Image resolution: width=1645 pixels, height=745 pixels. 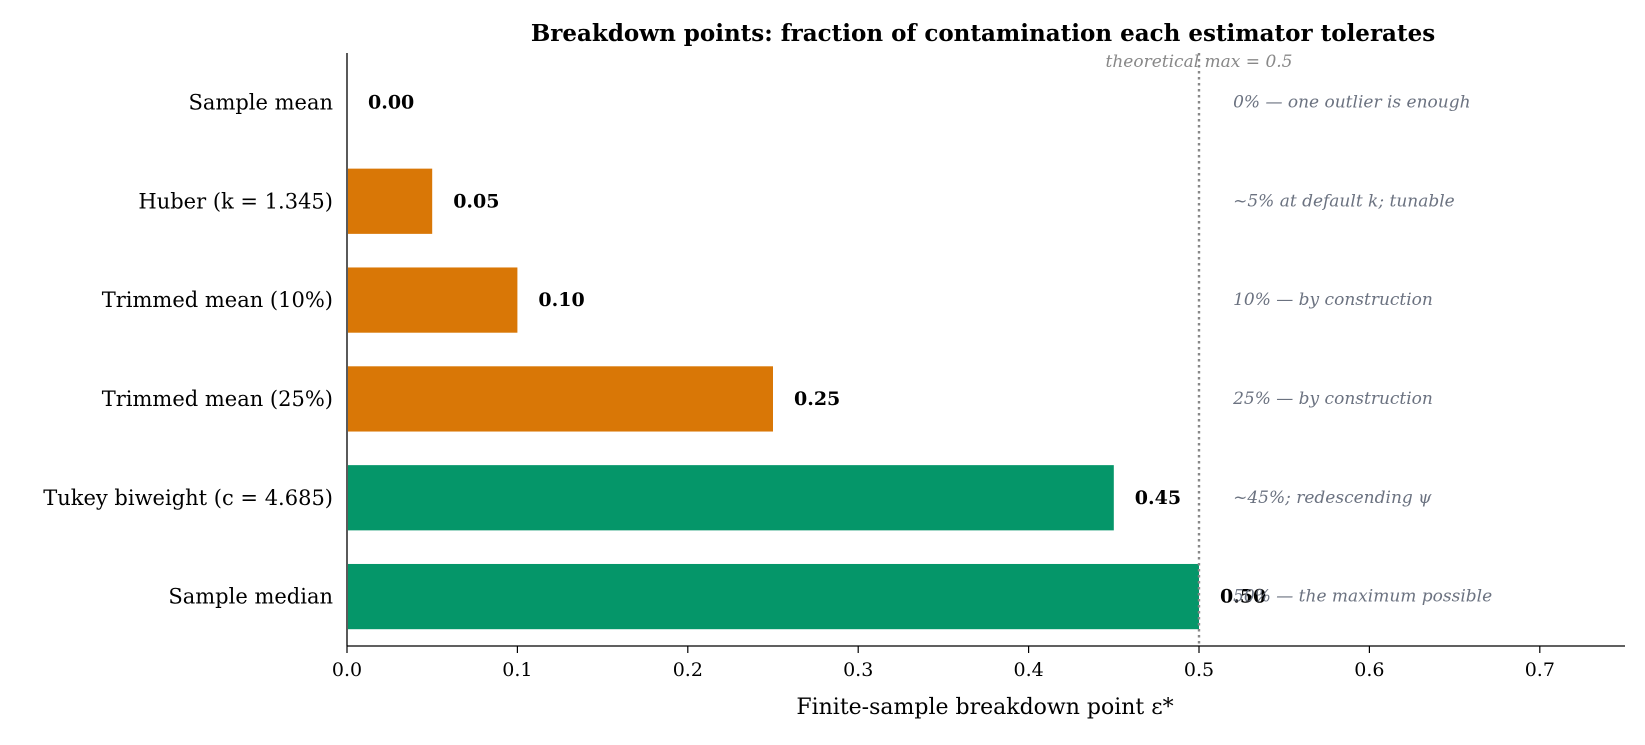 What do you see at coordinates (1333, 300) in the screenshot?
I see `annotation-trimmed-mean-10: 10% — by construction` at bounding box center [1333, 300].